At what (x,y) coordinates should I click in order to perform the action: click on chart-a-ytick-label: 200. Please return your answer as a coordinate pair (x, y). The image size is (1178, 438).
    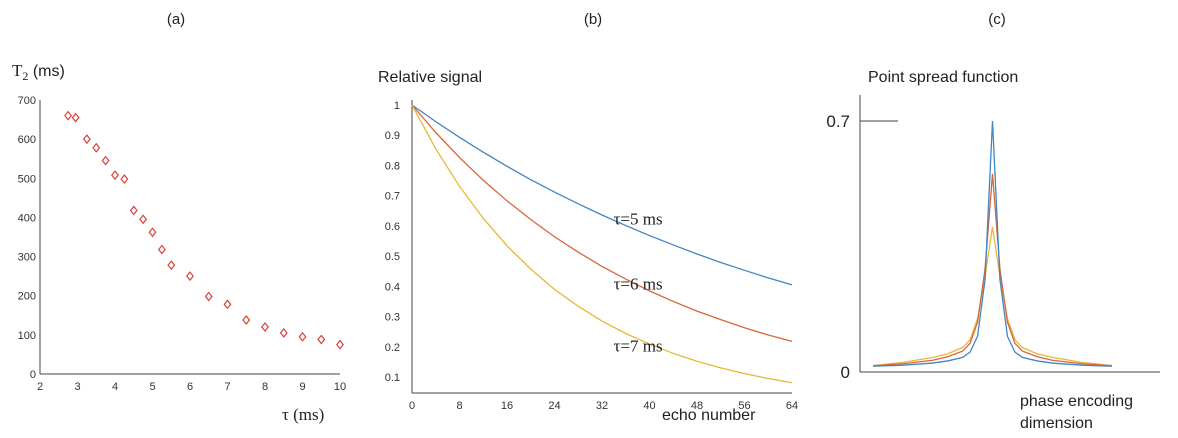
    Looking at the image, I should click on (27, 297).